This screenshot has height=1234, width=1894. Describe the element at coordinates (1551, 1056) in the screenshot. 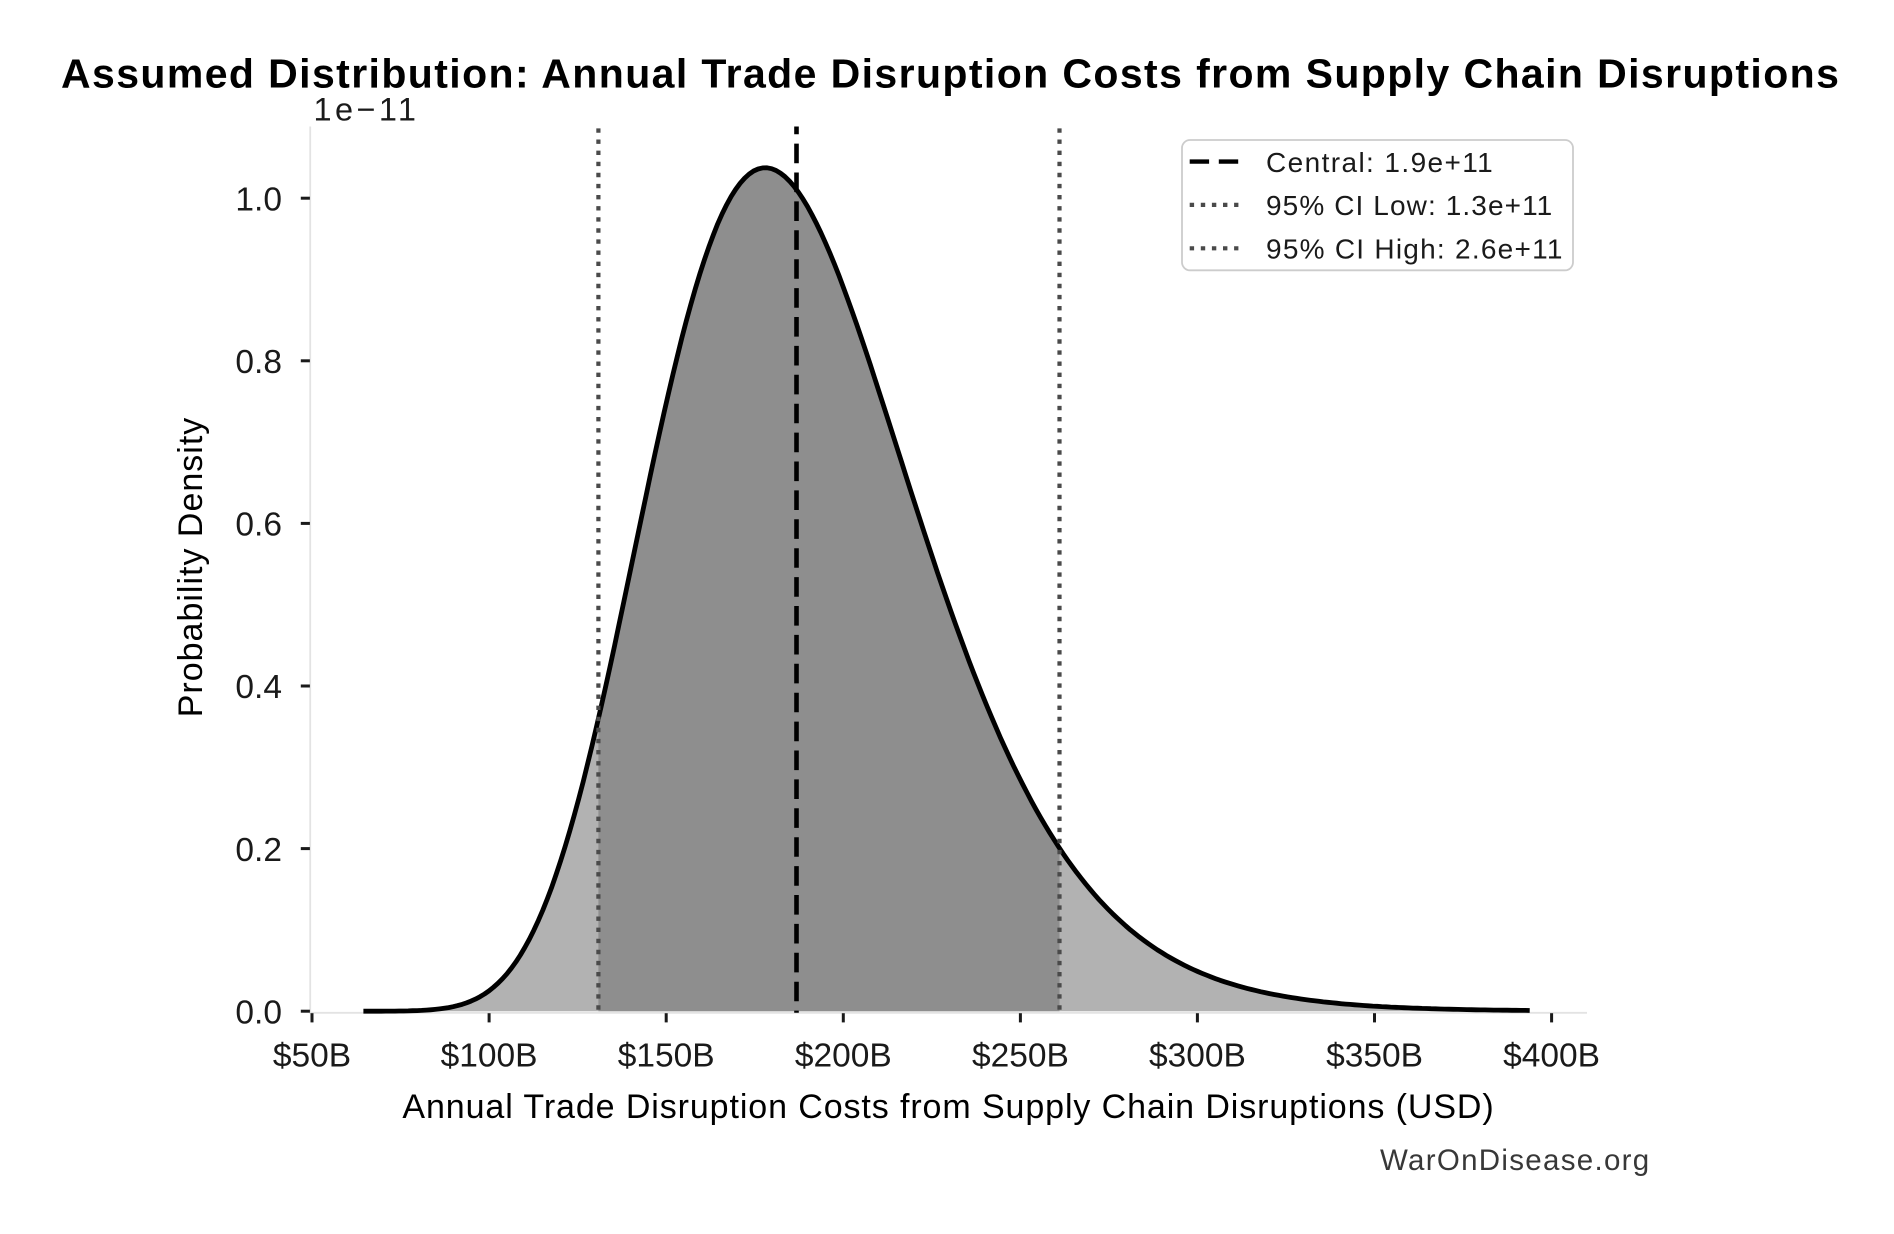

I see `svg-text: $400B` at that location.